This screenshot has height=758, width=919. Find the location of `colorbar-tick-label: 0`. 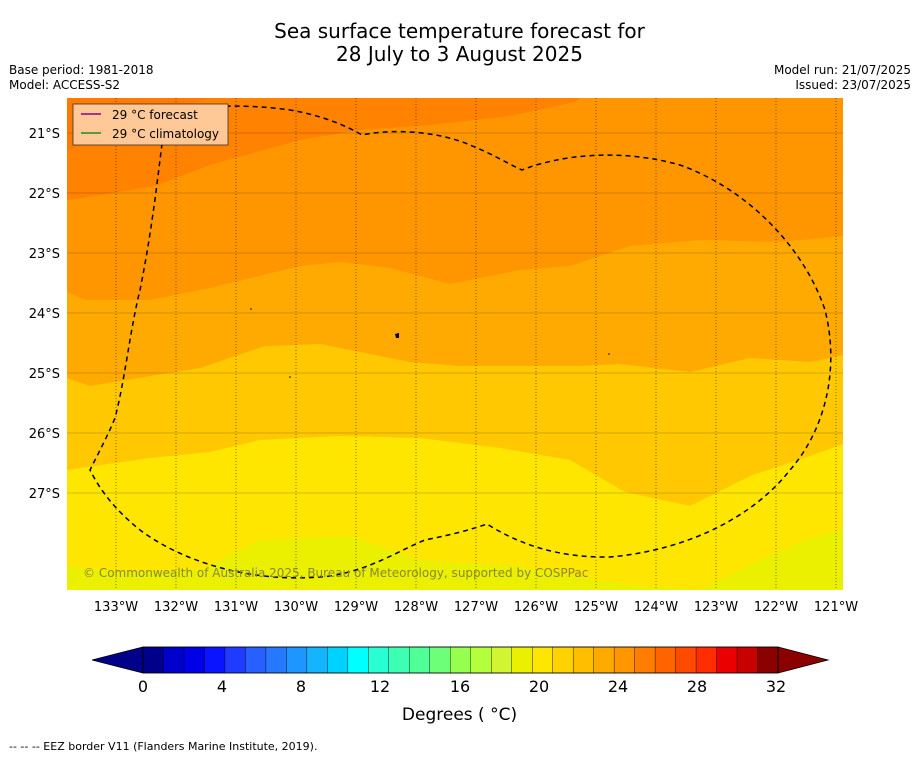

colorbar-tick-label: 0 is located at coordinates (143, 686).